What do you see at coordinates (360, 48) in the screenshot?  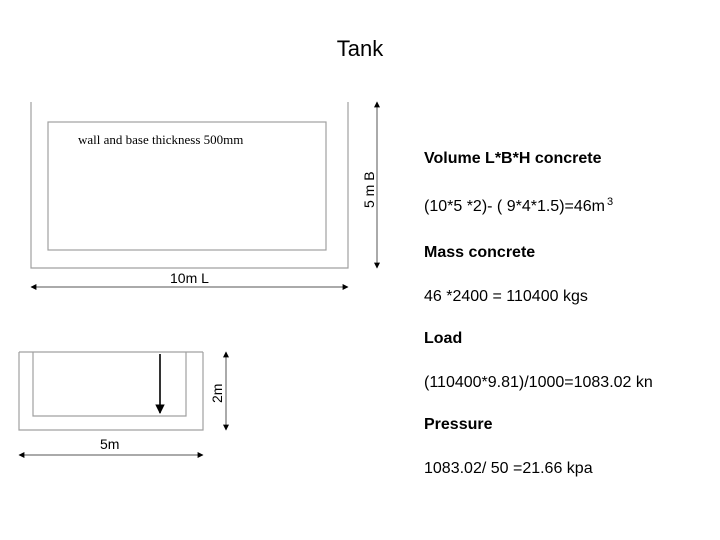 I see `diagram-title: Tank` at bounding box center [360, 48].